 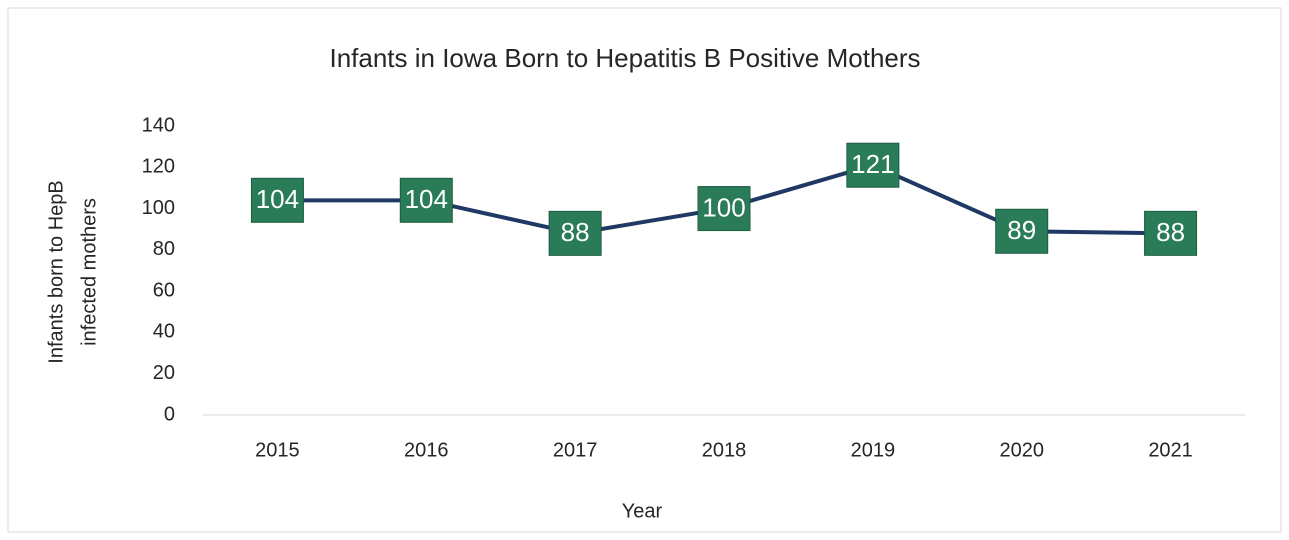 What do you see at coordinates (873, 450) in the screenshot?
I see `x-tick-label: 2019` at bounding box center [873, 450].